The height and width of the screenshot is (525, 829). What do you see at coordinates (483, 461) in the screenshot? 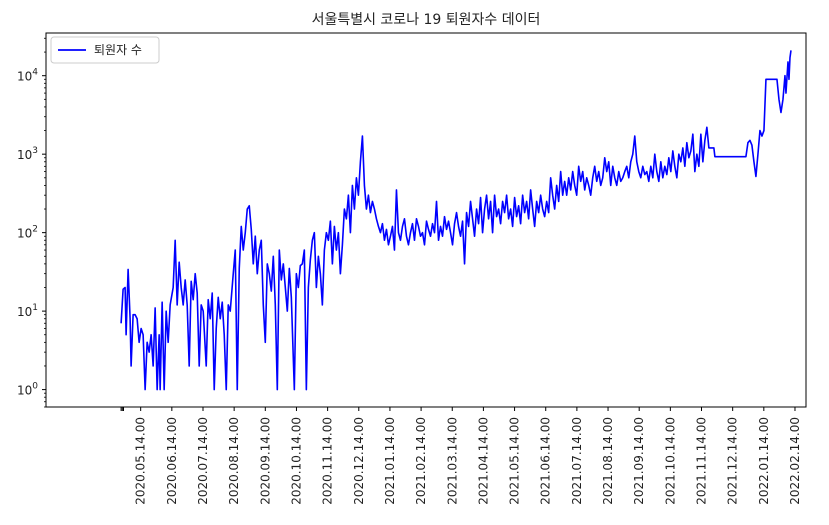
I see `x-tick-label: 2021.04.14.00` at bounding box center [483, 461].